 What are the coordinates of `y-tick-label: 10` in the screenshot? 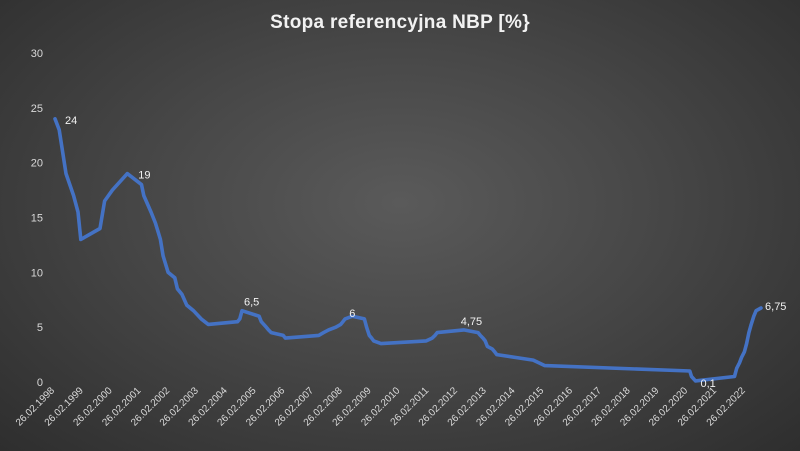 It's located at (37, 273).